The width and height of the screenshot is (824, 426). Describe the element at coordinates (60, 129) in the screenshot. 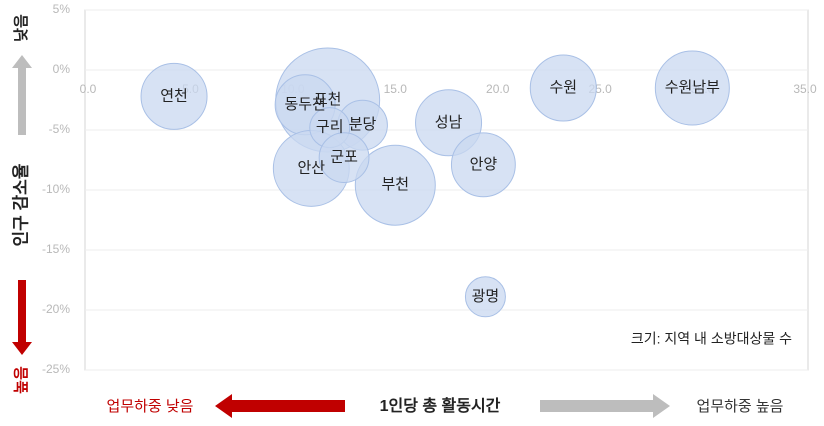

I see `y-tick-label: -5%` at that location.